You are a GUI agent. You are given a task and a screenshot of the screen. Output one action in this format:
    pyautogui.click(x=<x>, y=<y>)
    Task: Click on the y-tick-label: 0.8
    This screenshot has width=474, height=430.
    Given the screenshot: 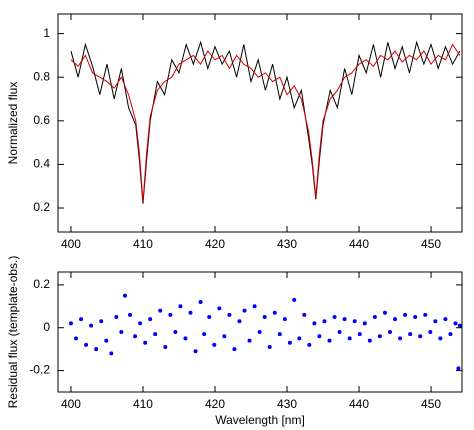 What is the action you would take?
    pyautogui.click(x=41, y=76)
    